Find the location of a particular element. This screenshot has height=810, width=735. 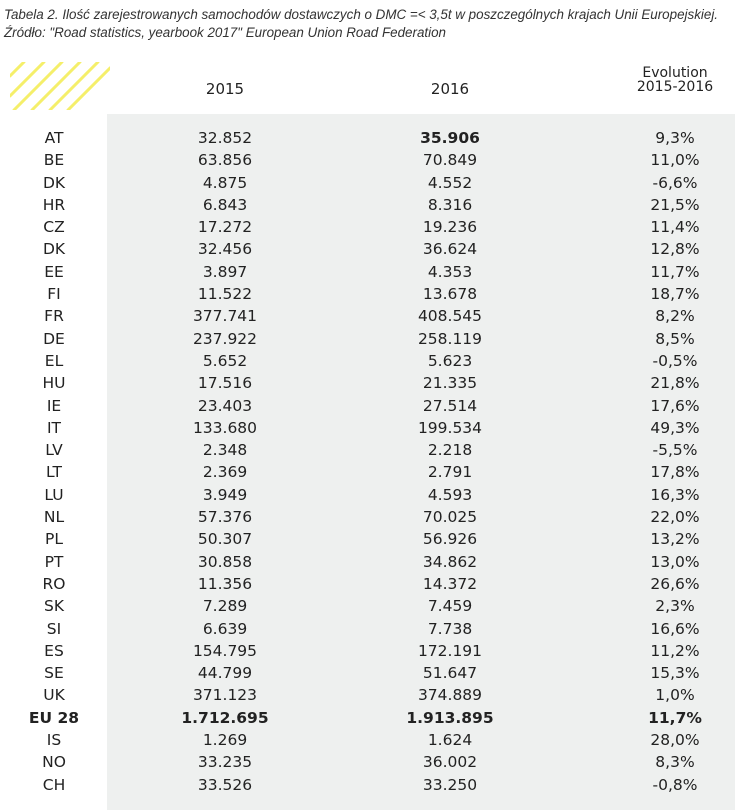

value-2016-cell: 70.849 is located at coordinates (450, 160).